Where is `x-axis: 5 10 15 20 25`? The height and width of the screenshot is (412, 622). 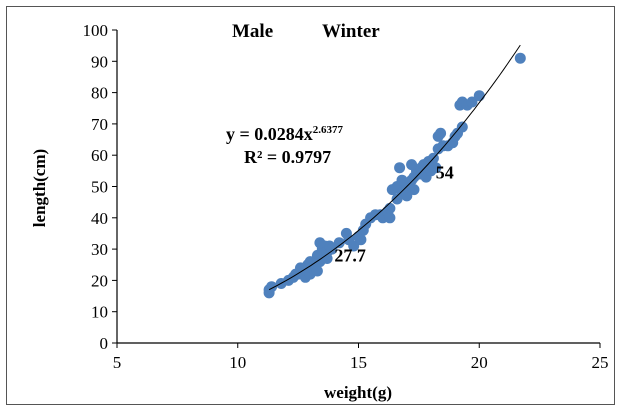
x-axis: 5 10 15 20 25 is located at coordinates (361, 357).